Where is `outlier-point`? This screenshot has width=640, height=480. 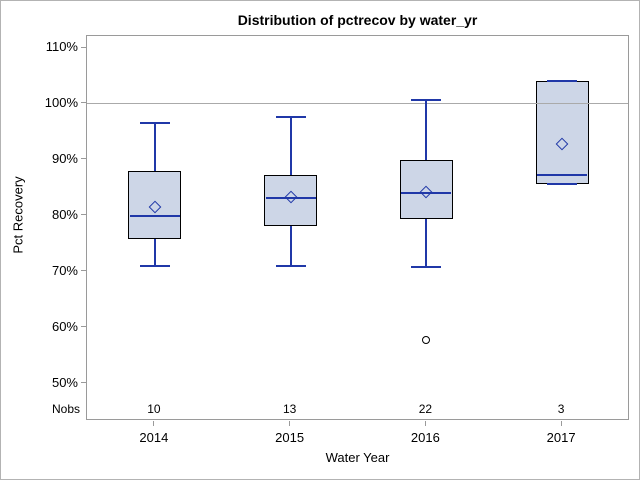
outlier-point is located at coordinates (426, 339).